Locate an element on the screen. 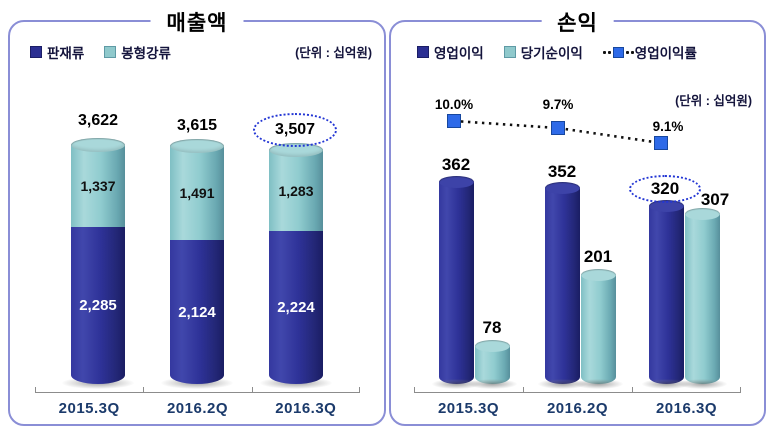 Image resolution: width=774 pixels, height=435 pixels. net-profit-bar-2016-3q is located at coordinates (702, 298).